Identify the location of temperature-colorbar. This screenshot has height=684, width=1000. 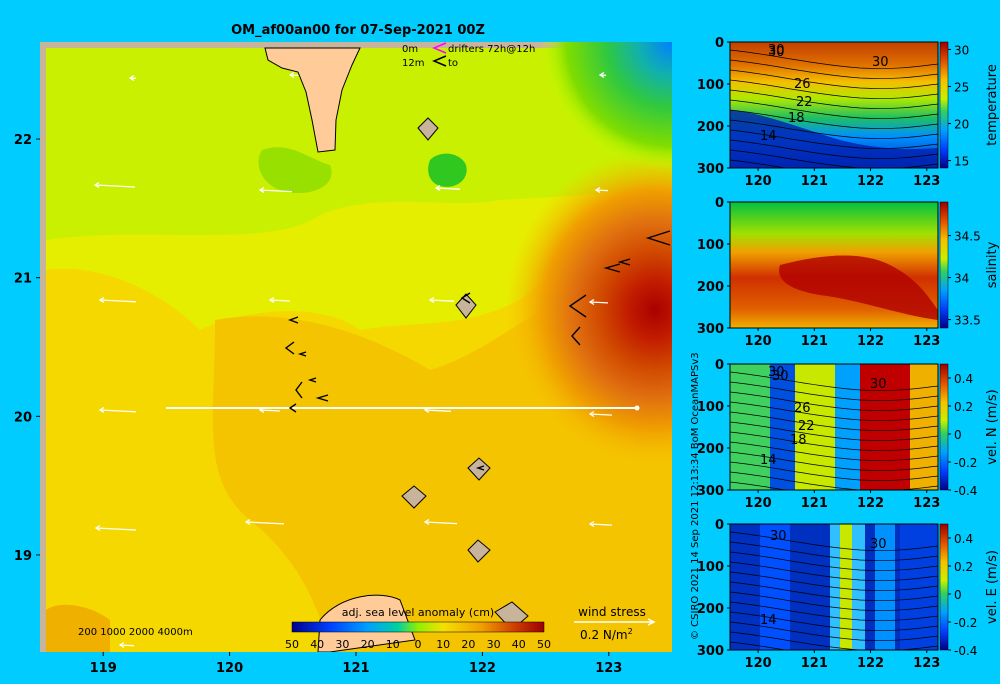
(944, 105).